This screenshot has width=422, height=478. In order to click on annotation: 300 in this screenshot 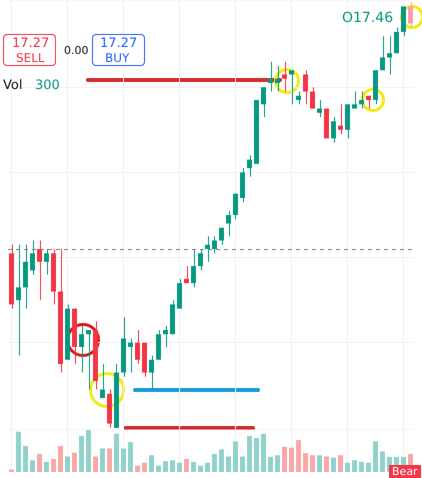, I will do `click(47, 85)`.